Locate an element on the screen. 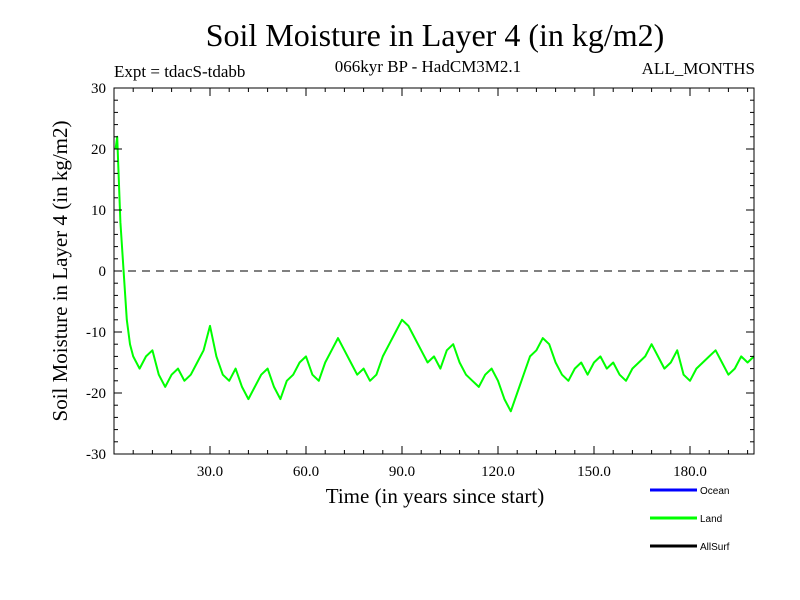 The width and height of the screenshot is (800, 600). chart-subtitle-months: ALL_MONTHS is located at coordinates (698, 68).